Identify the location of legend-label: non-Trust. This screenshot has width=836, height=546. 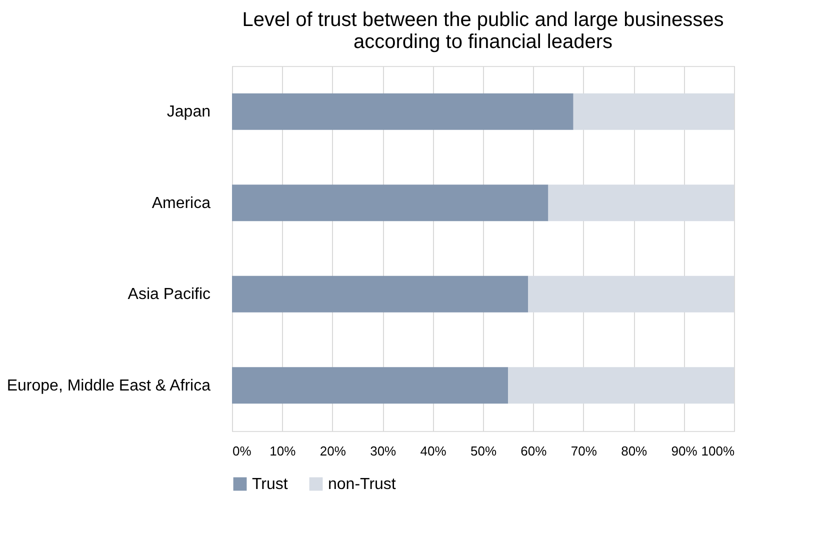
(362, 484).